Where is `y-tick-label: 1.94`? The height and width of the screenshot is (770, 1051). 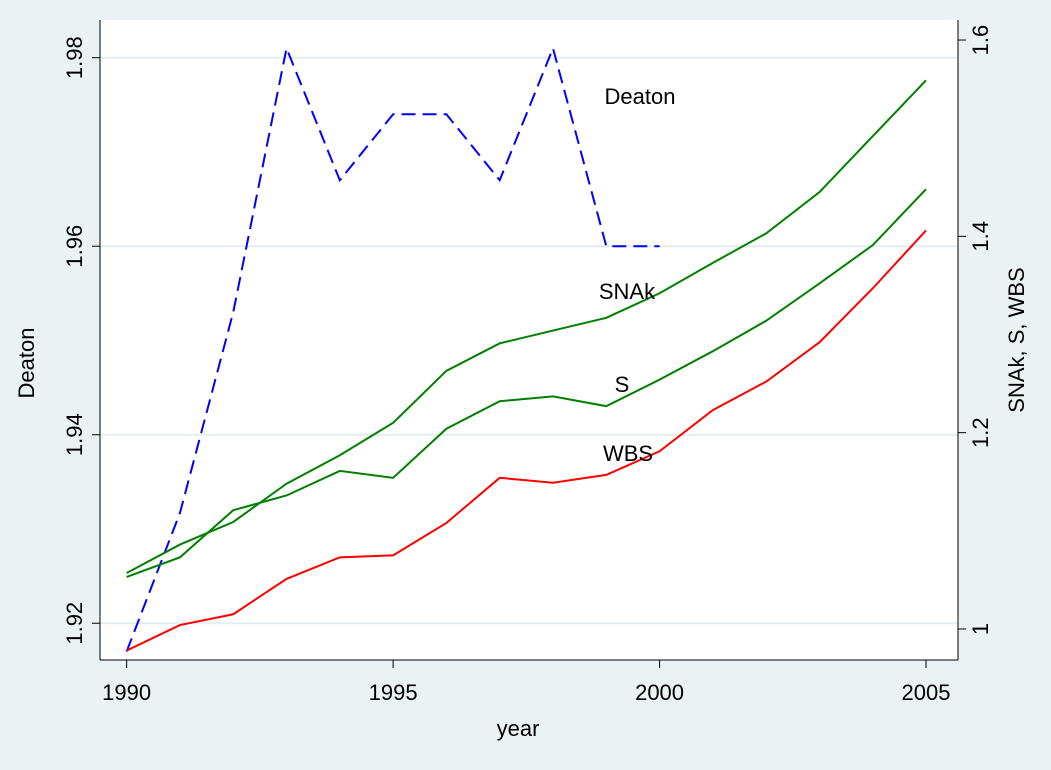 y-tick-label: 1.94 is located at coordinates (74, 434).